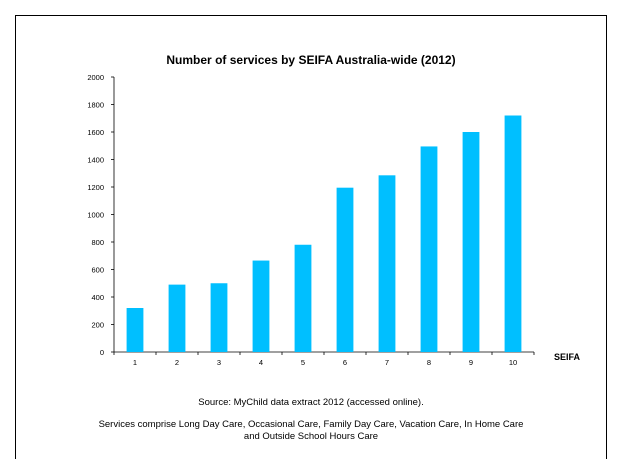 Image resolution: width=622 pixels, height=459 pixels. Describe the element at coordinates (219, 362) in the screenshot. I see `x-tick-label: 3` at that location.